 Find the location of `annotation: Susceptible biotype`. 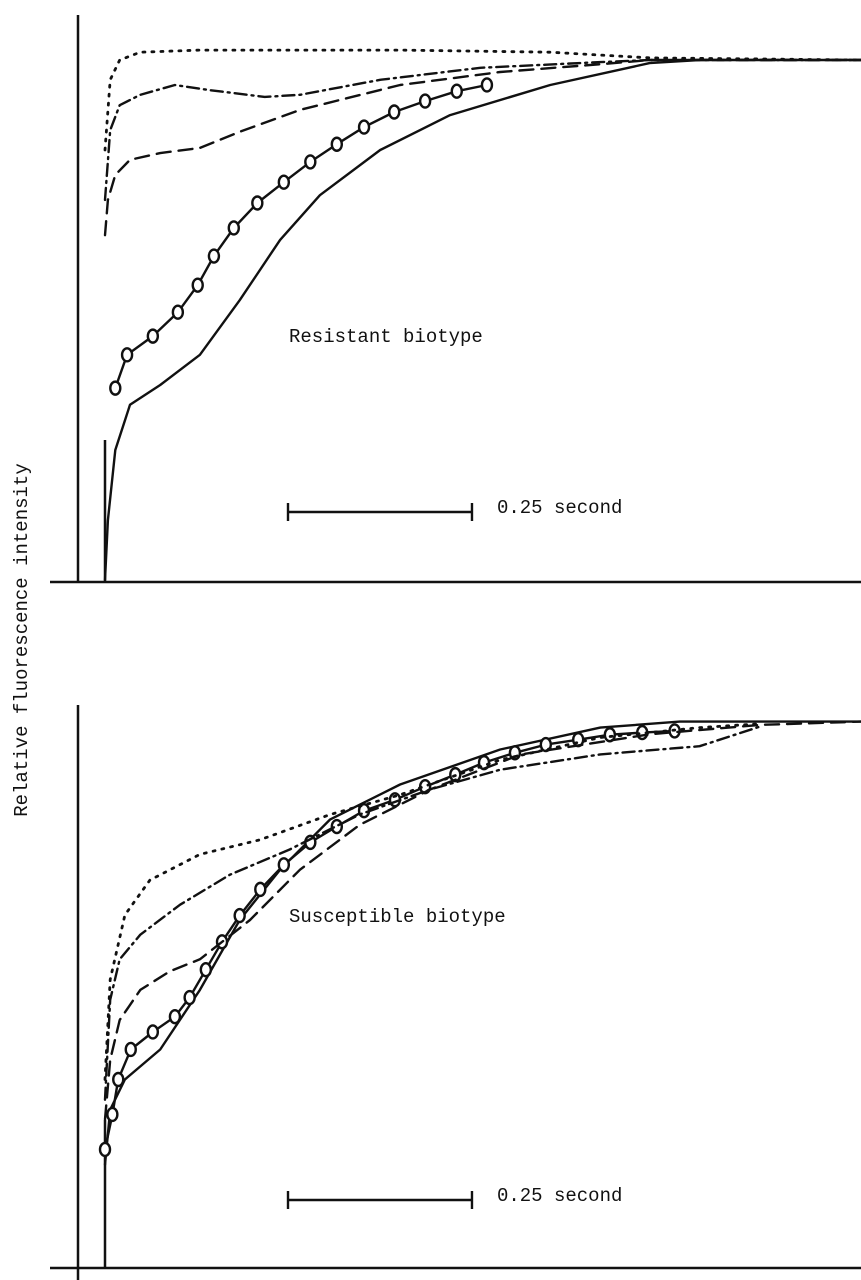

annotation: Susceptible biotype is located at coordinates (397, 917).